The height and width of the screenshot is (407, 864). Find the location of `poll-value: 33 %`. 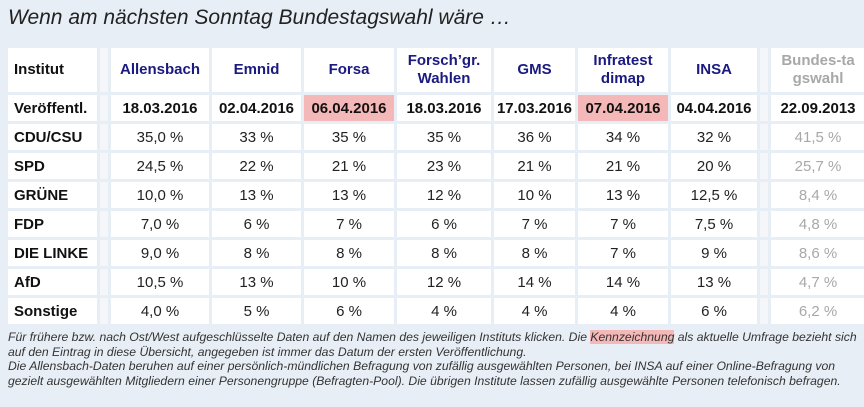

poll-value: 33 % is located at coordinates (256, 137).